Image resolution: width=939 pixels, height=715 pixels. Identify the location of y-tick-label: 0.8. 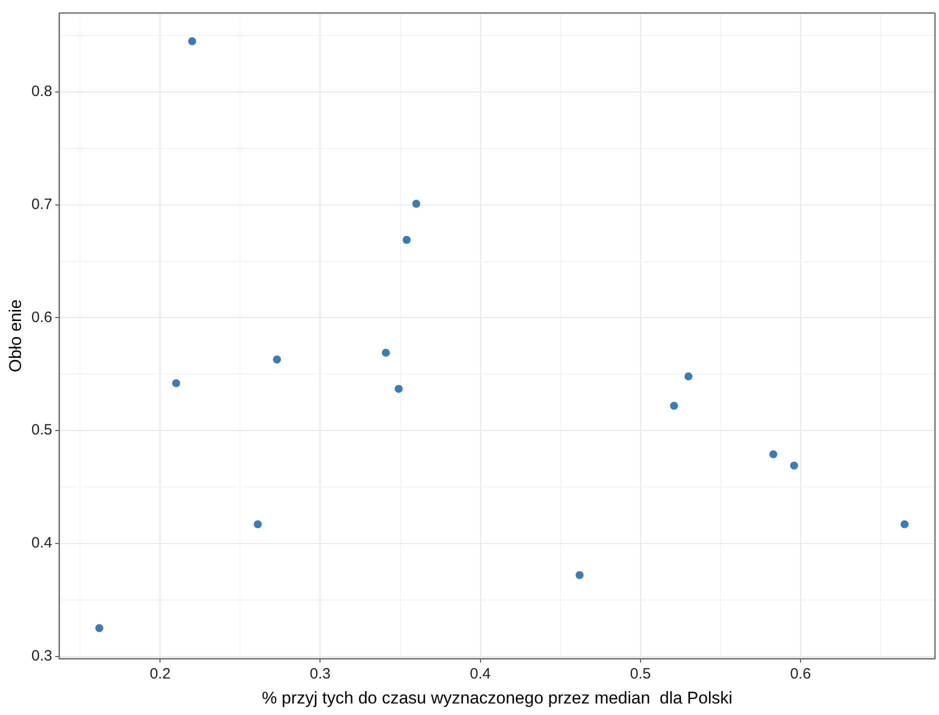
(41, 91).